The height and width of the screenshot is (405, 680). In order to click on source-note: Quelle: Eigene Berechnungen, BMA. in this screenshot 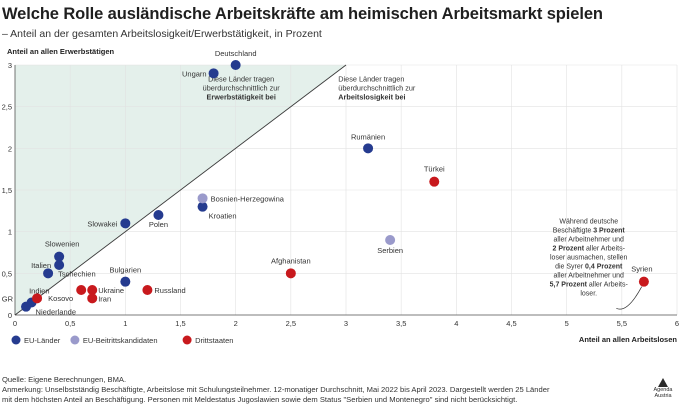, I will do `click(64, 379)`.